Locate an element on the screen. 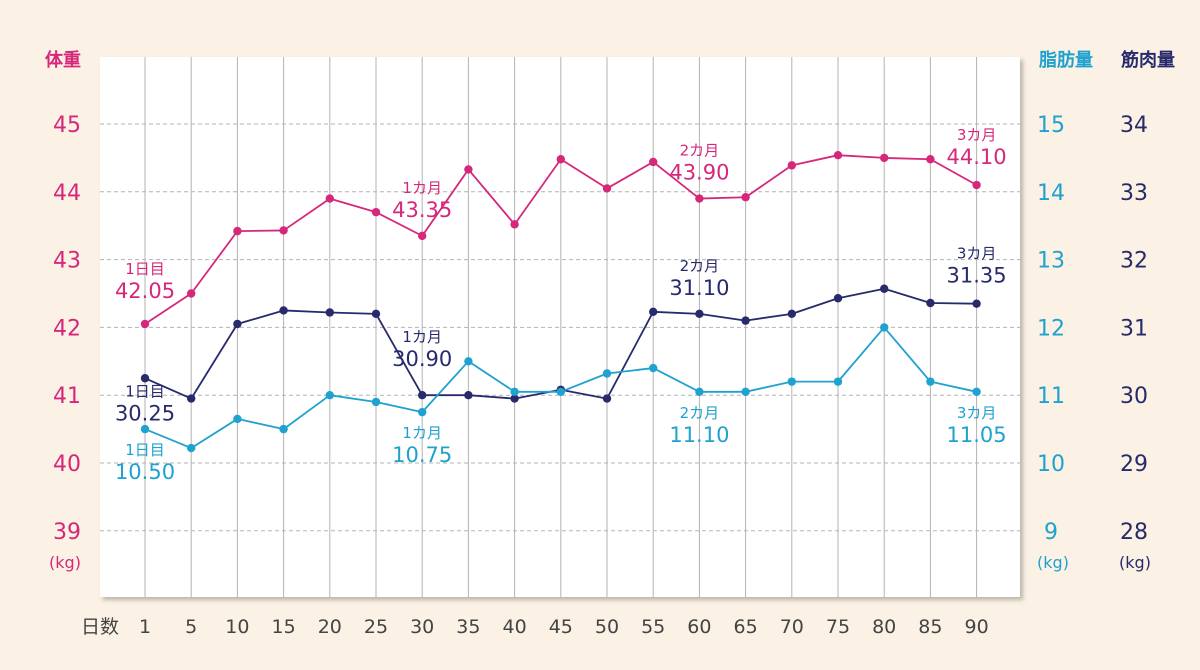  annotation-period-muscle: 2カ月 is located at coordinates (700, 266).